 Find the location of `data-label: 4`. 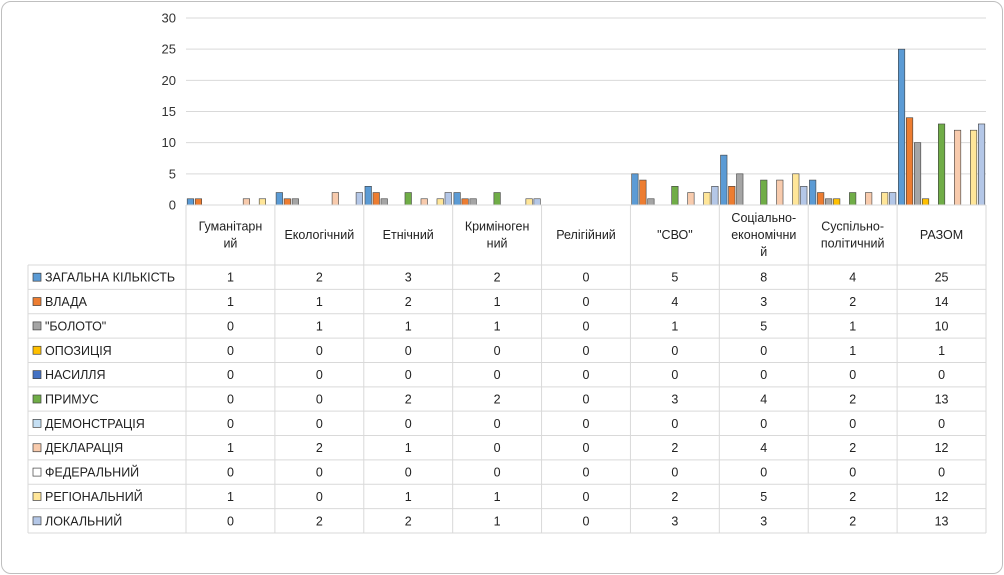

data-label: 4 is located at coordinates (763, 448).